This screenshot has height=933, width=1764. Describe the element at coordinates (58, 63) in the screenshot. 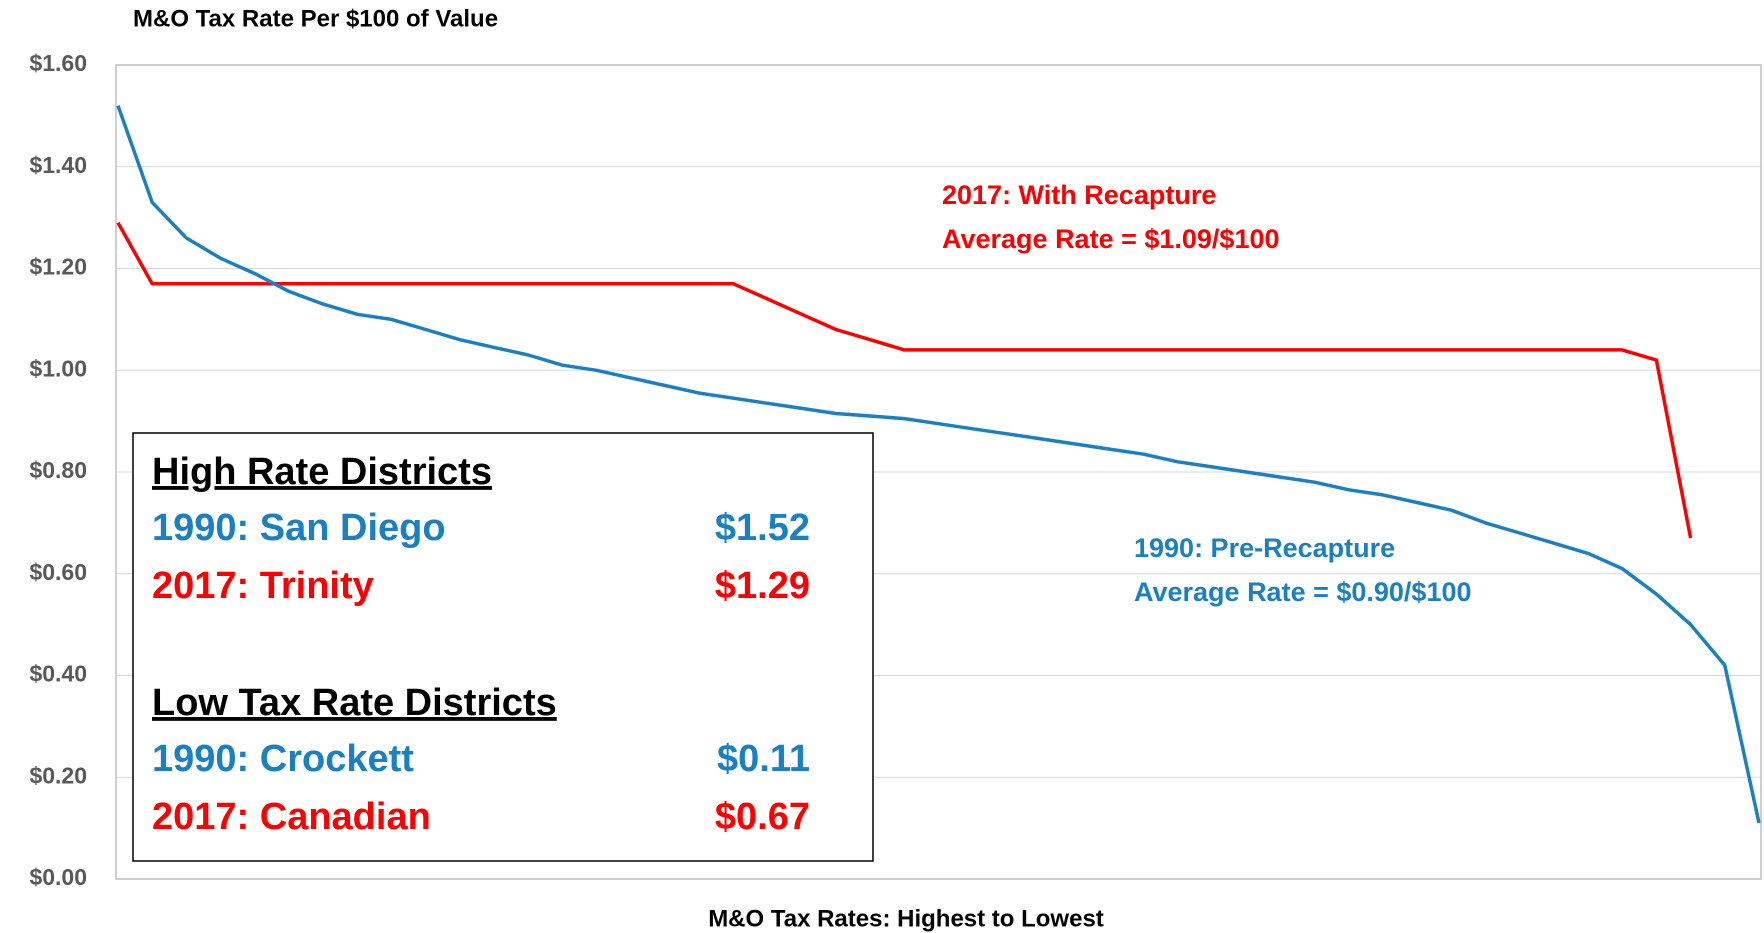

I see `y-tick-label: $1.60` at that location.